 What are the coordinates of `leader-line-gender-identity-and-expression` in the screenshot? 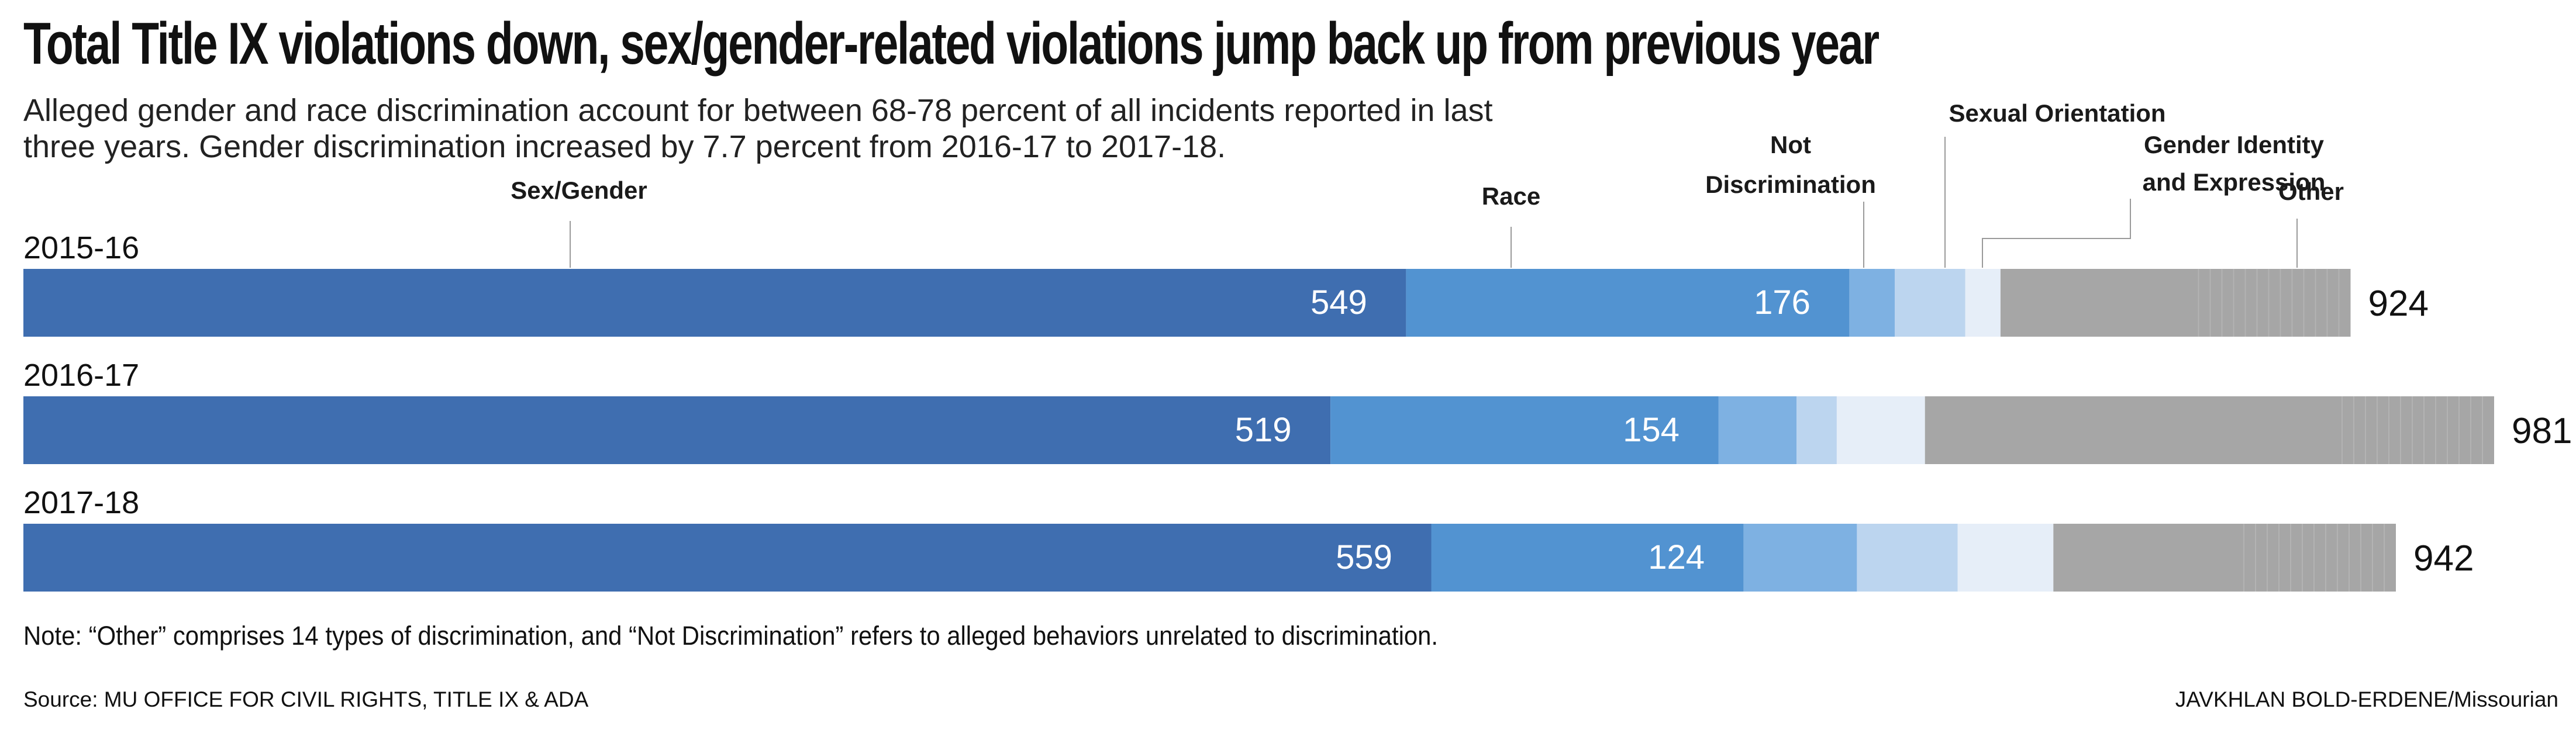 It's located at (2056, 233).